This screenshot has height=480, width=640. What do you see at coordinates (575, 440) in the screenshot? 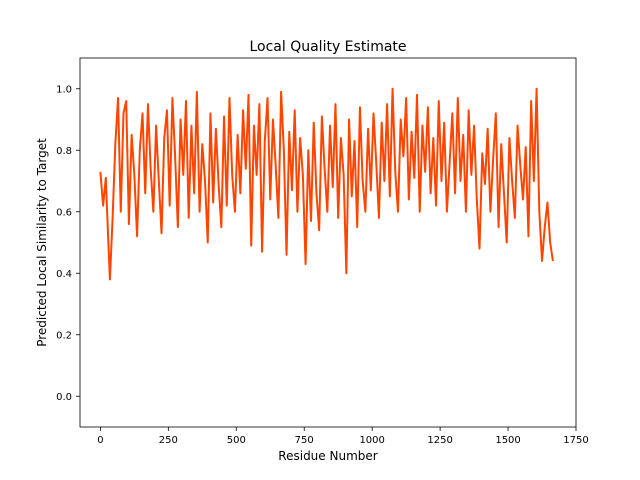
I see `x-tick-label: 1750` at bounding box center [575, 440].